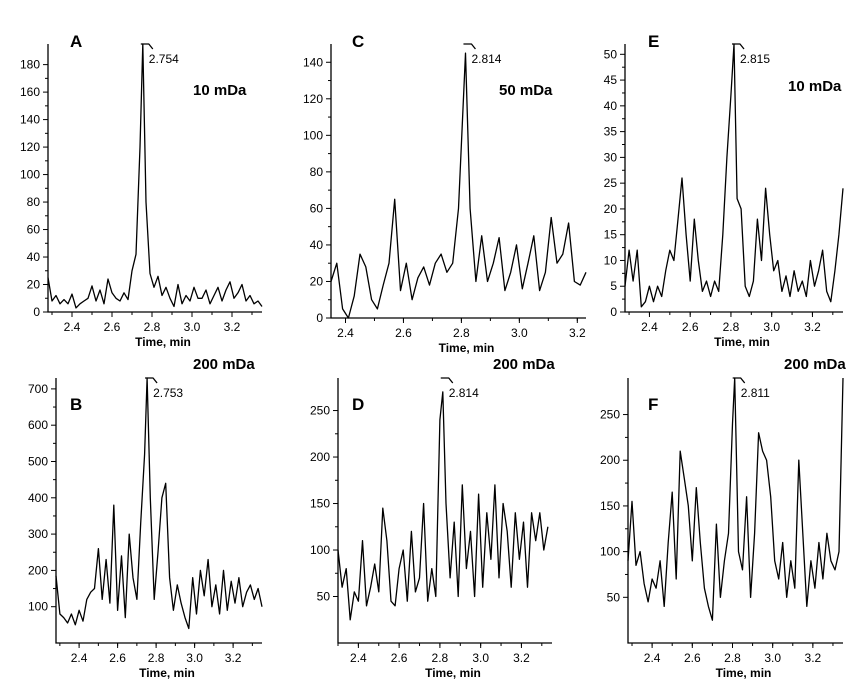  What do you see at coordinates (755, 59) in the screenshot?
I see `peak-label: 2.815` at bounding box center [755, 59].